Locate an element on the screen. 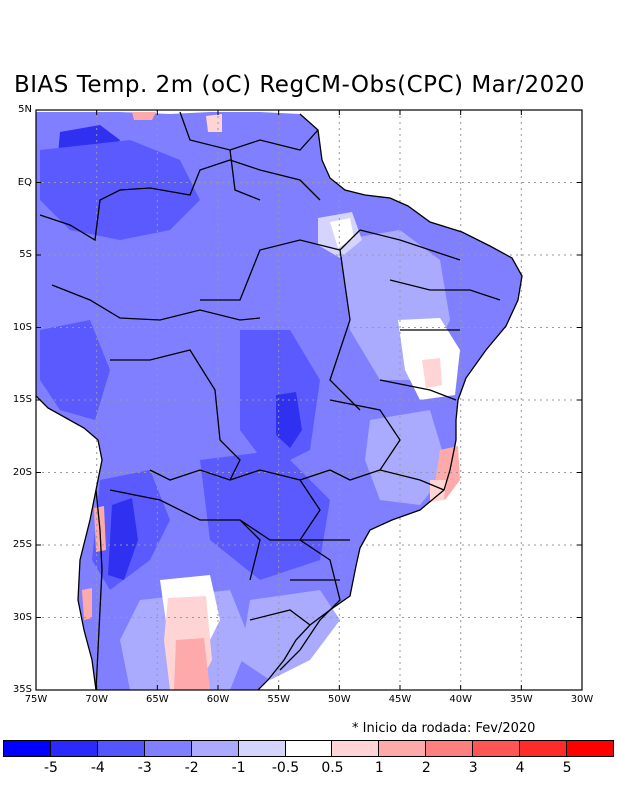  color-bar-label: 1 is located at coordinates (379, 768).